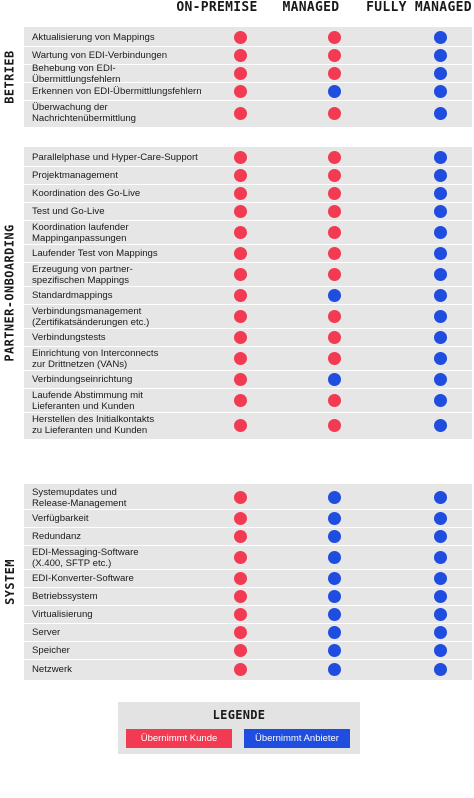 This screenshot has width=474, height=798. I want to click on row-label: Wartung von EDI-Verbindungen, so click(100, 55).